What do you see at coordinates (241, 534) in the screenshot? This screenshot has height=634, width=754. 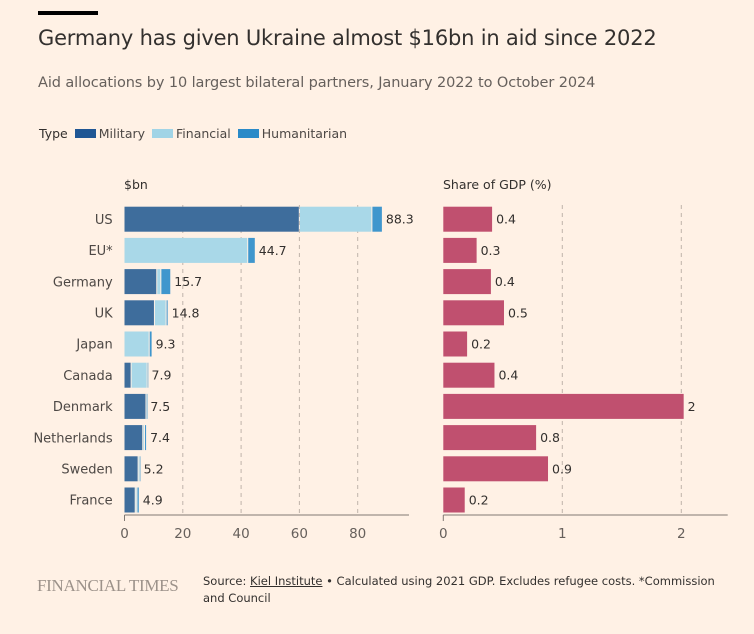 I see `tick-label: 40` at bounding box center [241, 534].